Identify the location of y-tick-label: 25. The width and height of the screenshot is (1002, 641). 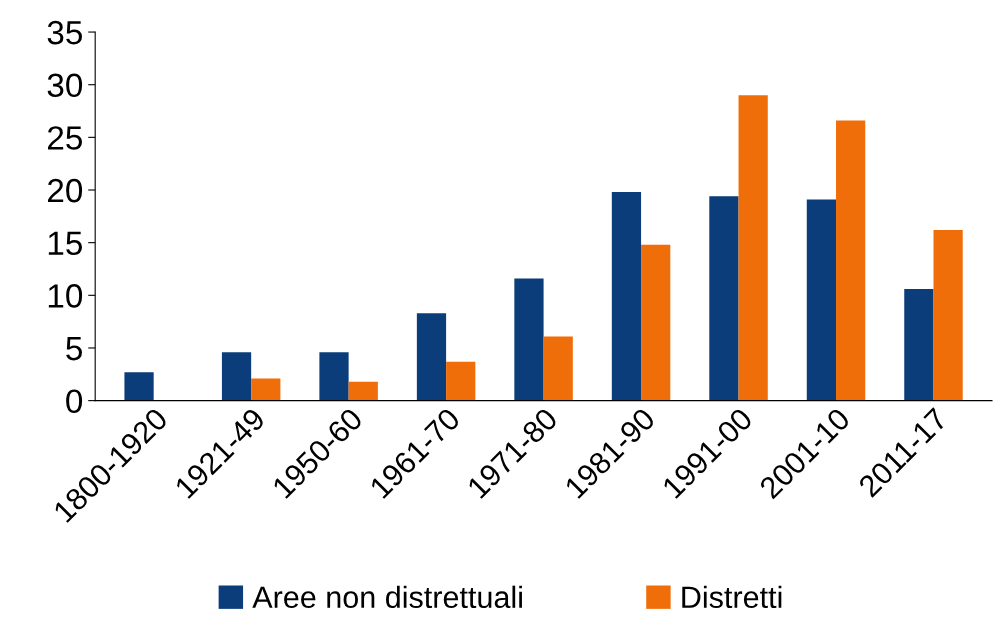
(64, 138).